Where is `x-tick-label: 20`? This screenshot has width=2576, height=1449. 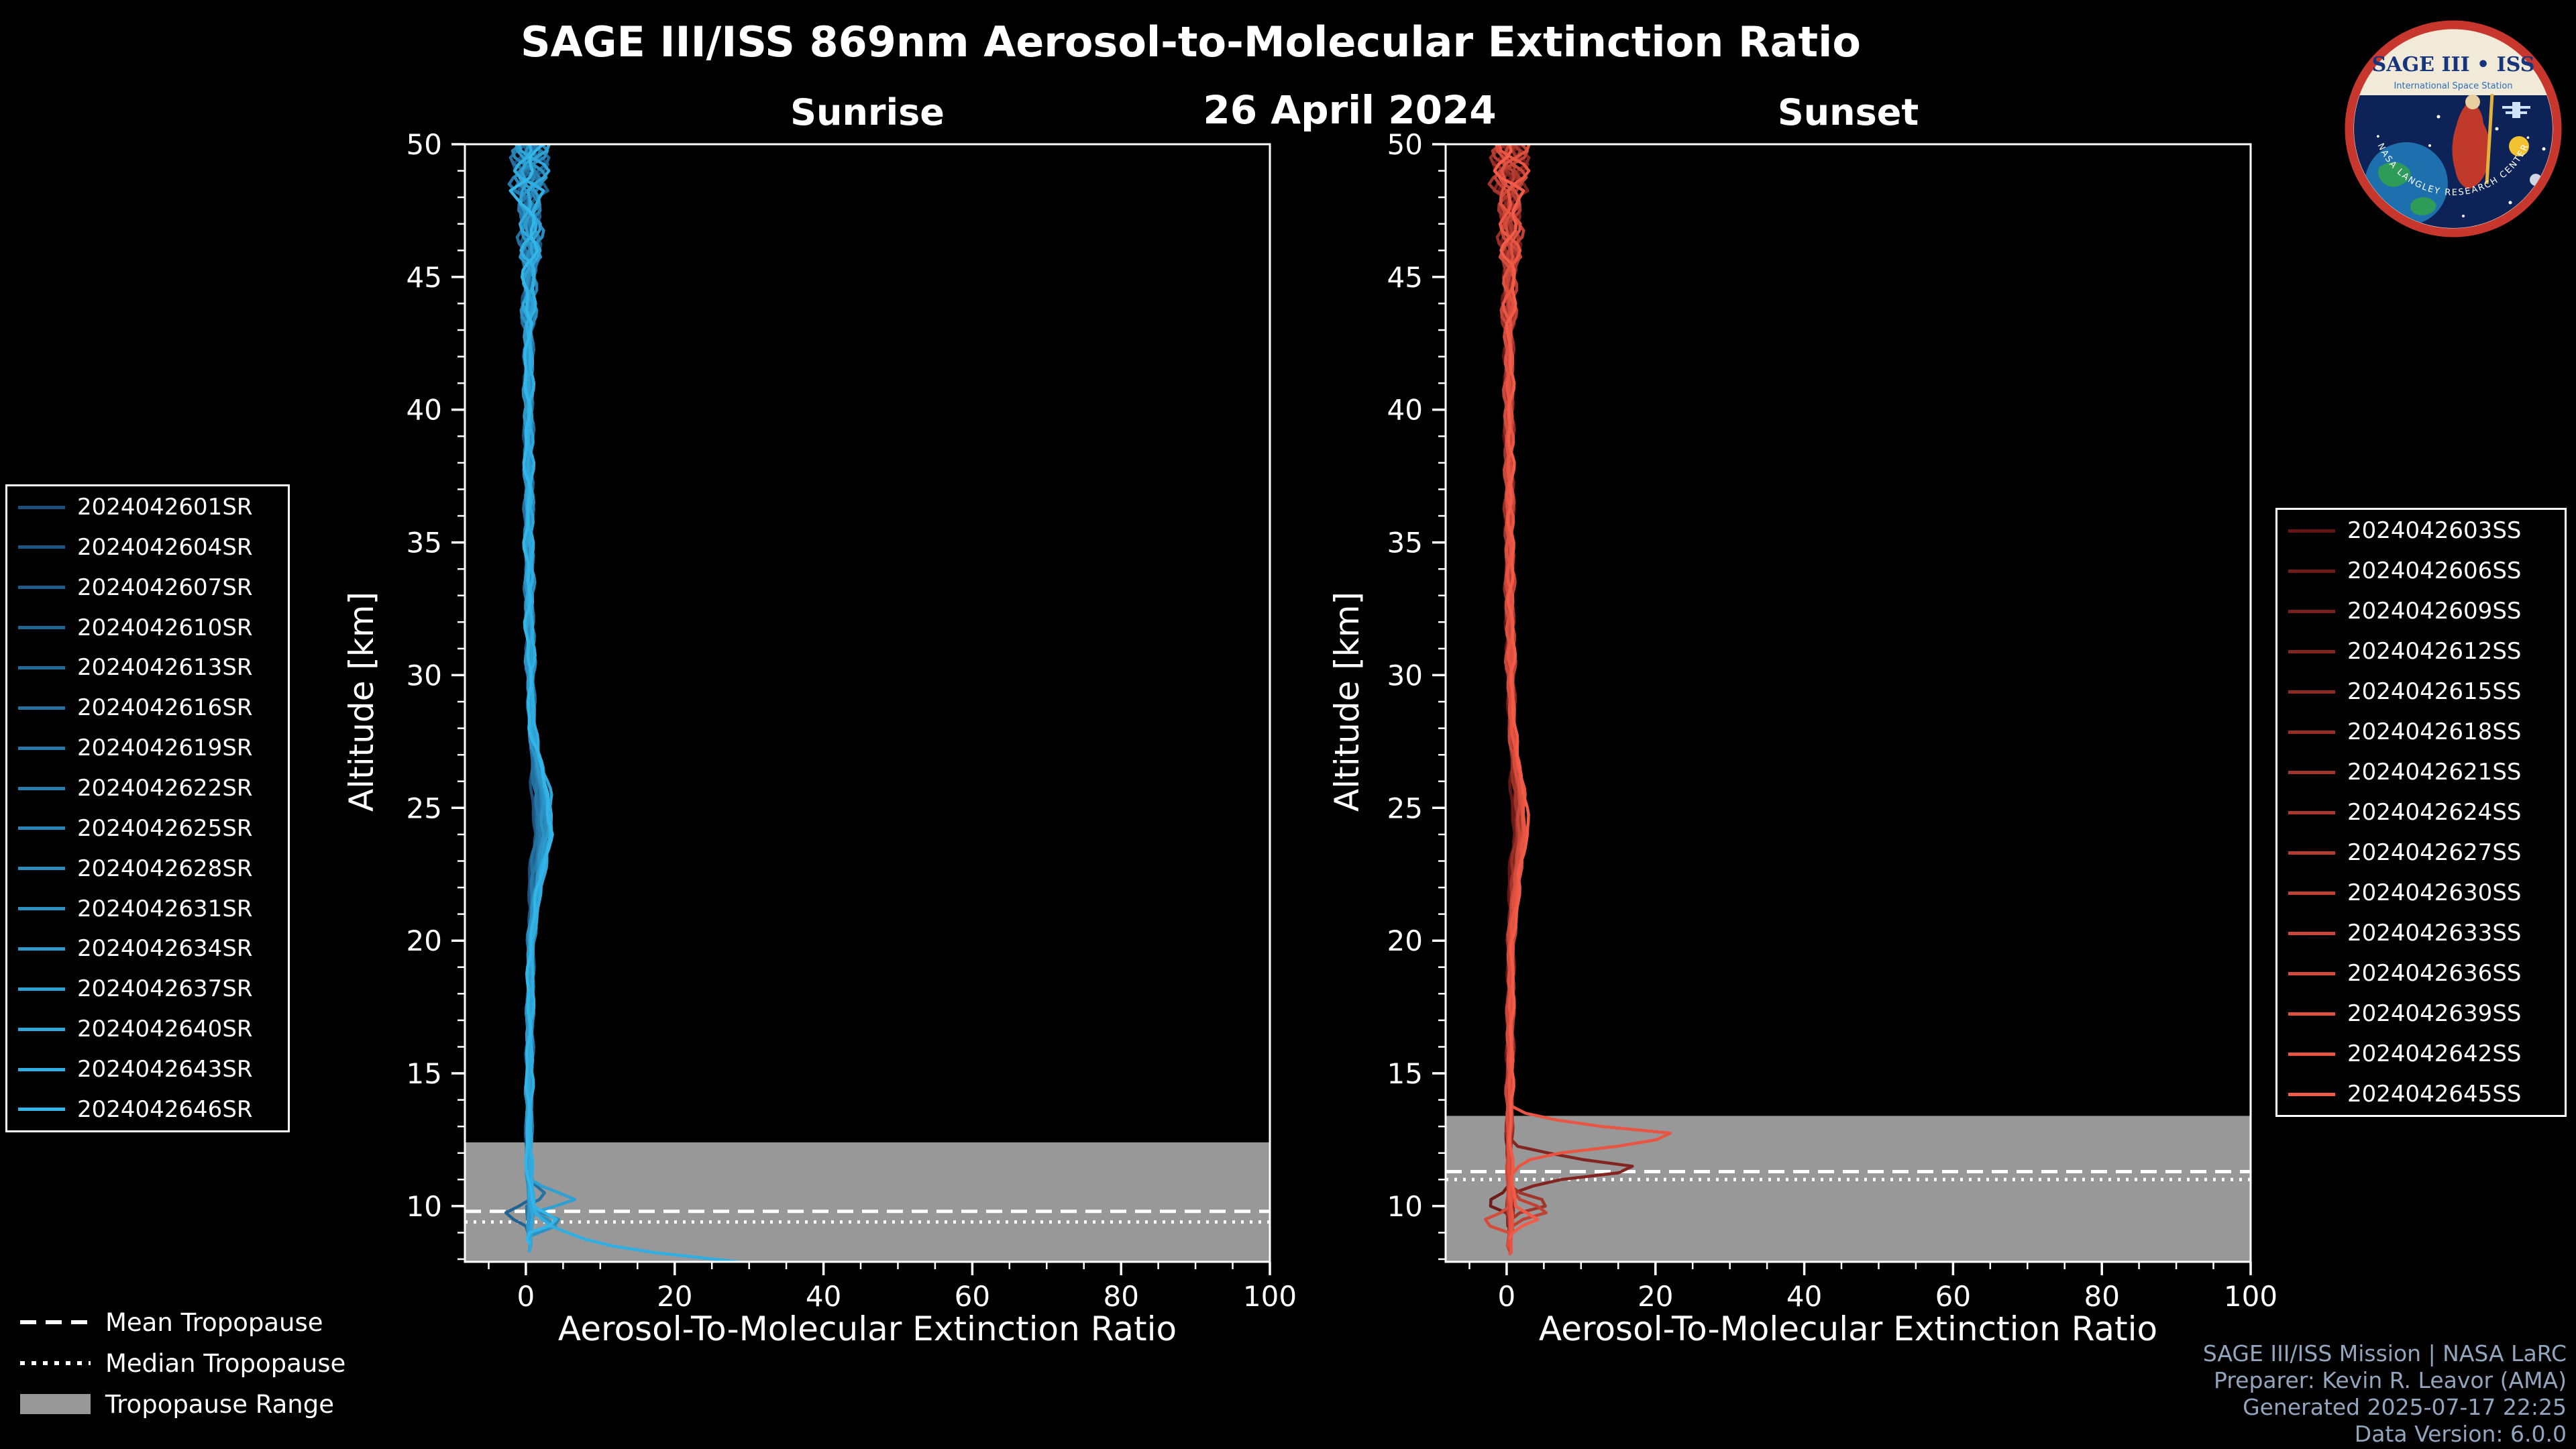
x-tick-label: 20 is located at coordinates (674, 1296).